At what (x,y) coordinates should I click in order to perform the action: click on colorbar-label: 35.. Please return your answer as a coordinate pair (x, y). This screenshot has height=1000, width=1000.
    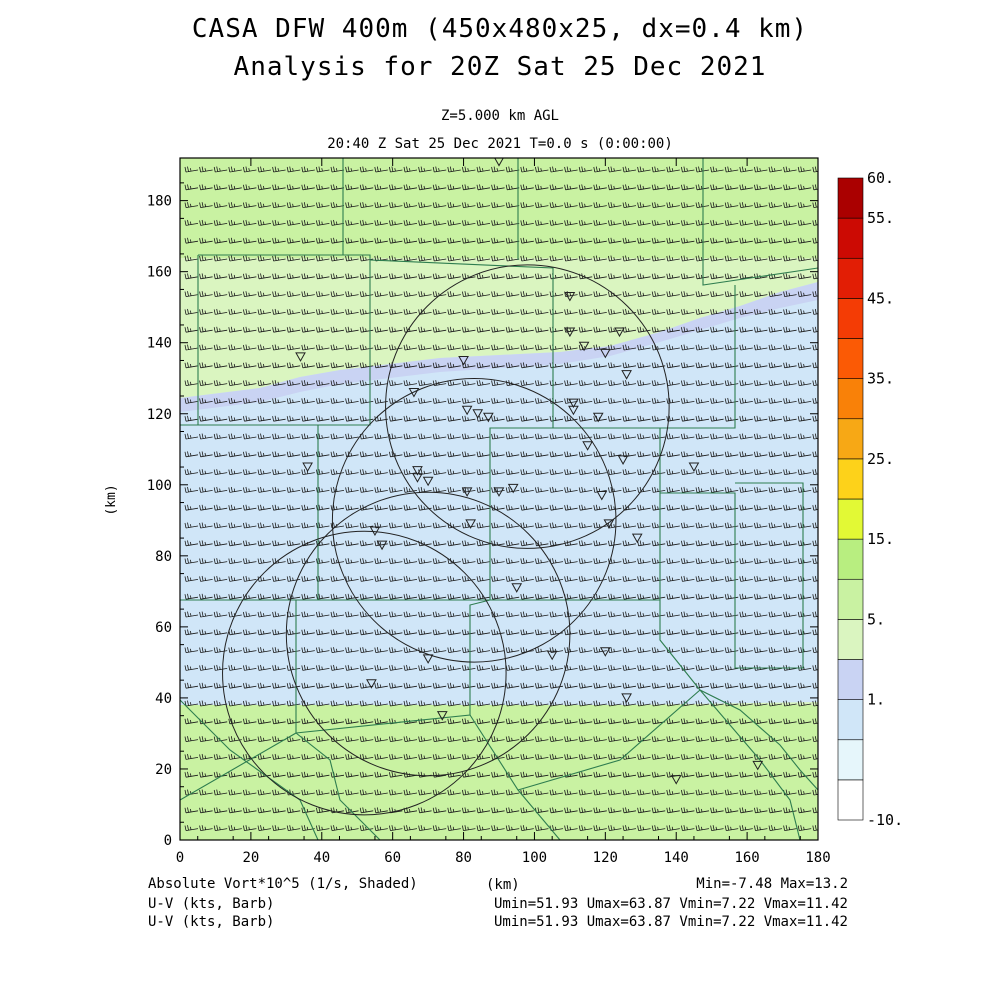
    Looking at the image, I should click on (880, 379).